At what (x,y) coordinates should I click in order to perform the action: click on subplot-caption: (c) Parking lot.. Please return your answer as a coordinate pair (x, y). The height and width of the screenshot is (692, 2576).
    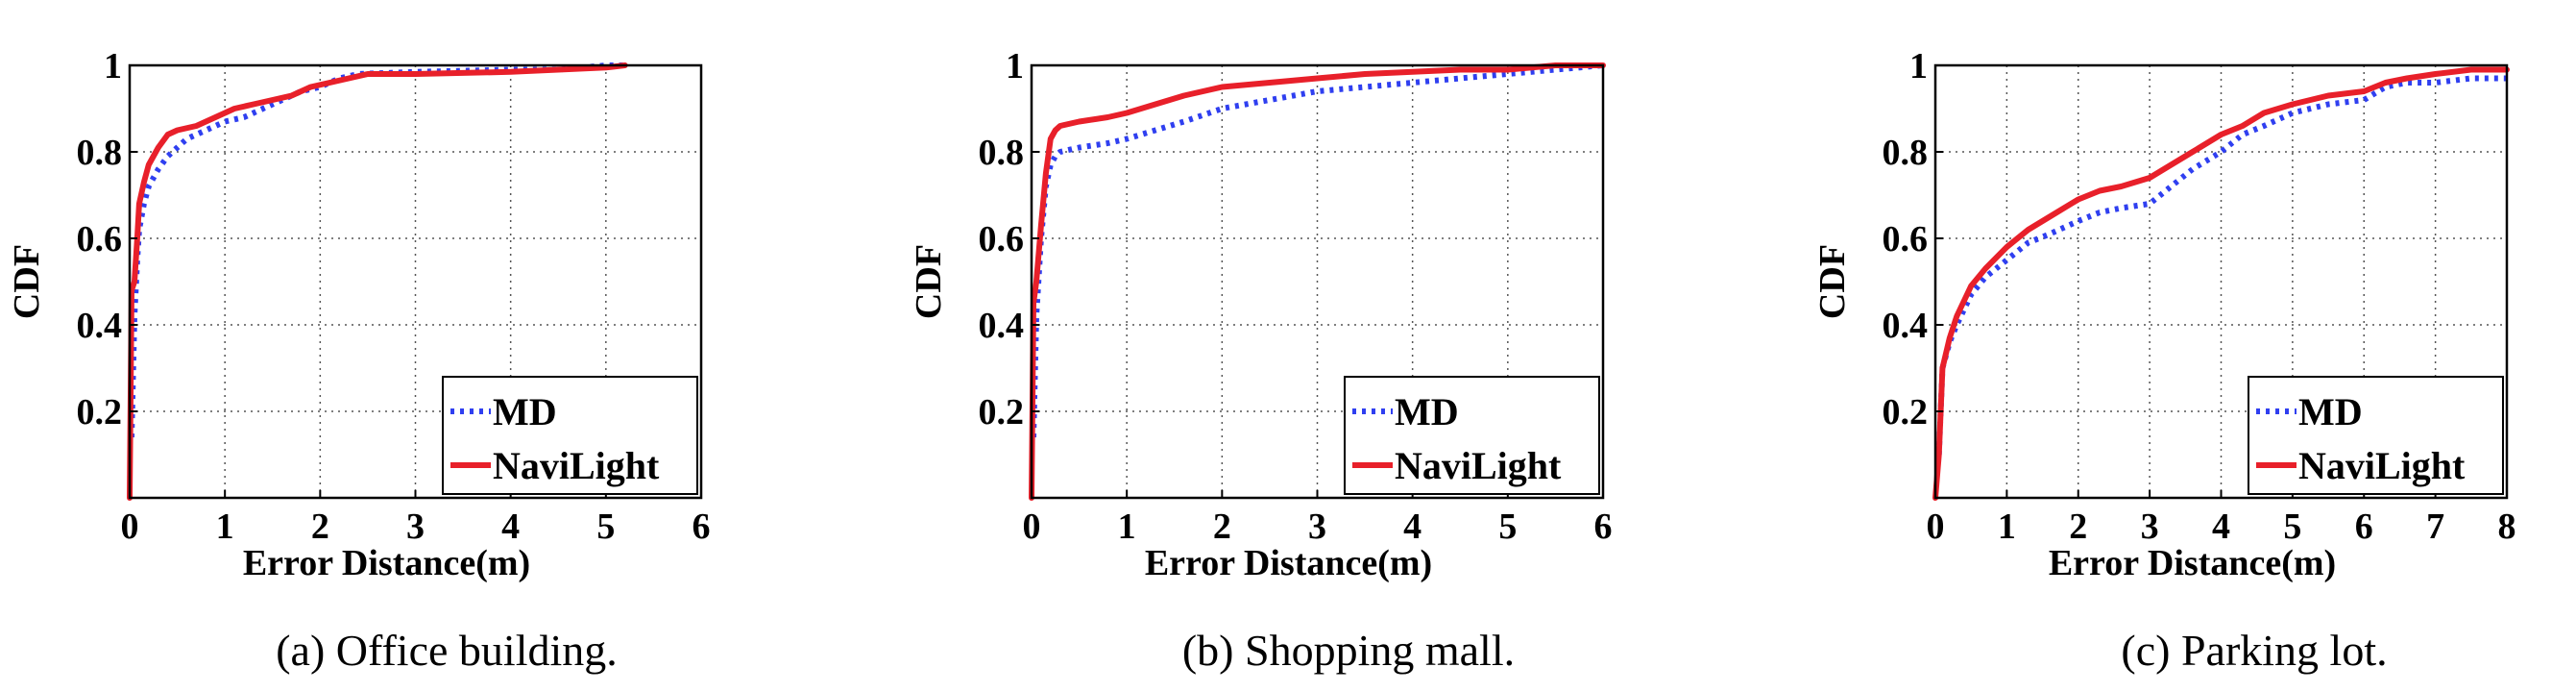
    Looking at the image, I should click on (2254, 650).